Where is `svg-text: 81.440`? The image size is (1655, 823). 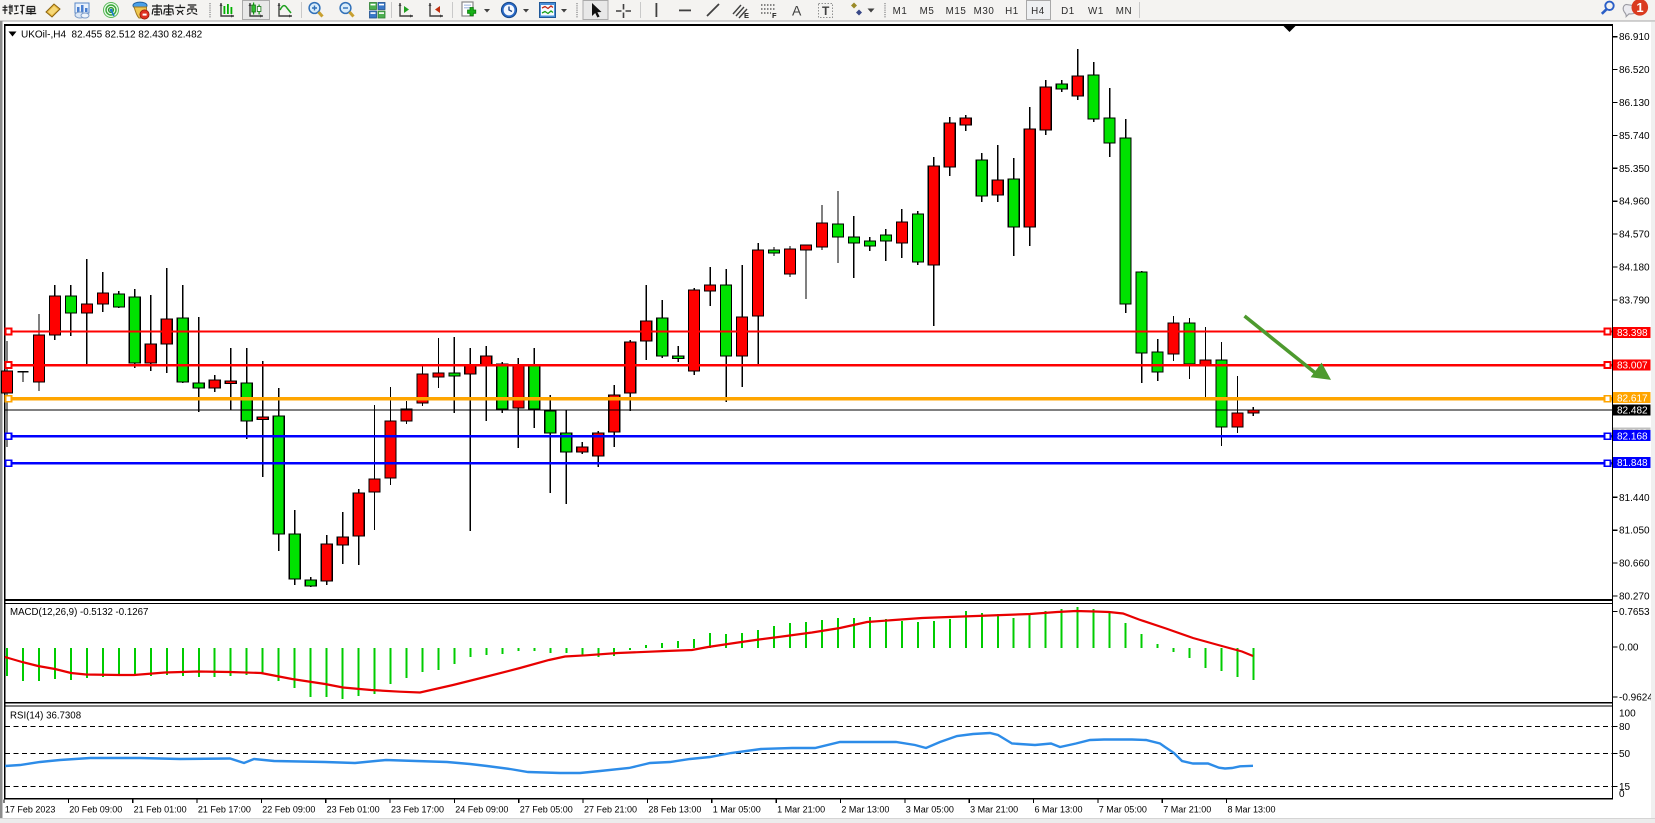 svg-text: 81.440 is located at coordinates (1634, 498).